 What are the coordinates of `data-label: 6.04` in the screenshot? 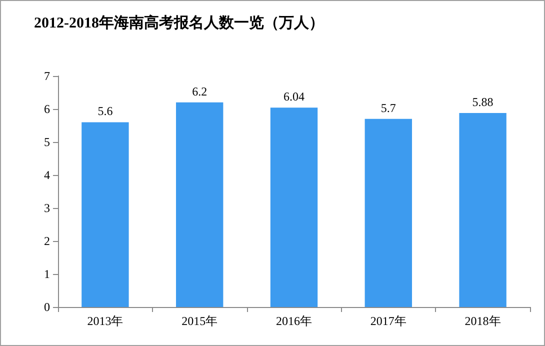 It's located at (294, 97).